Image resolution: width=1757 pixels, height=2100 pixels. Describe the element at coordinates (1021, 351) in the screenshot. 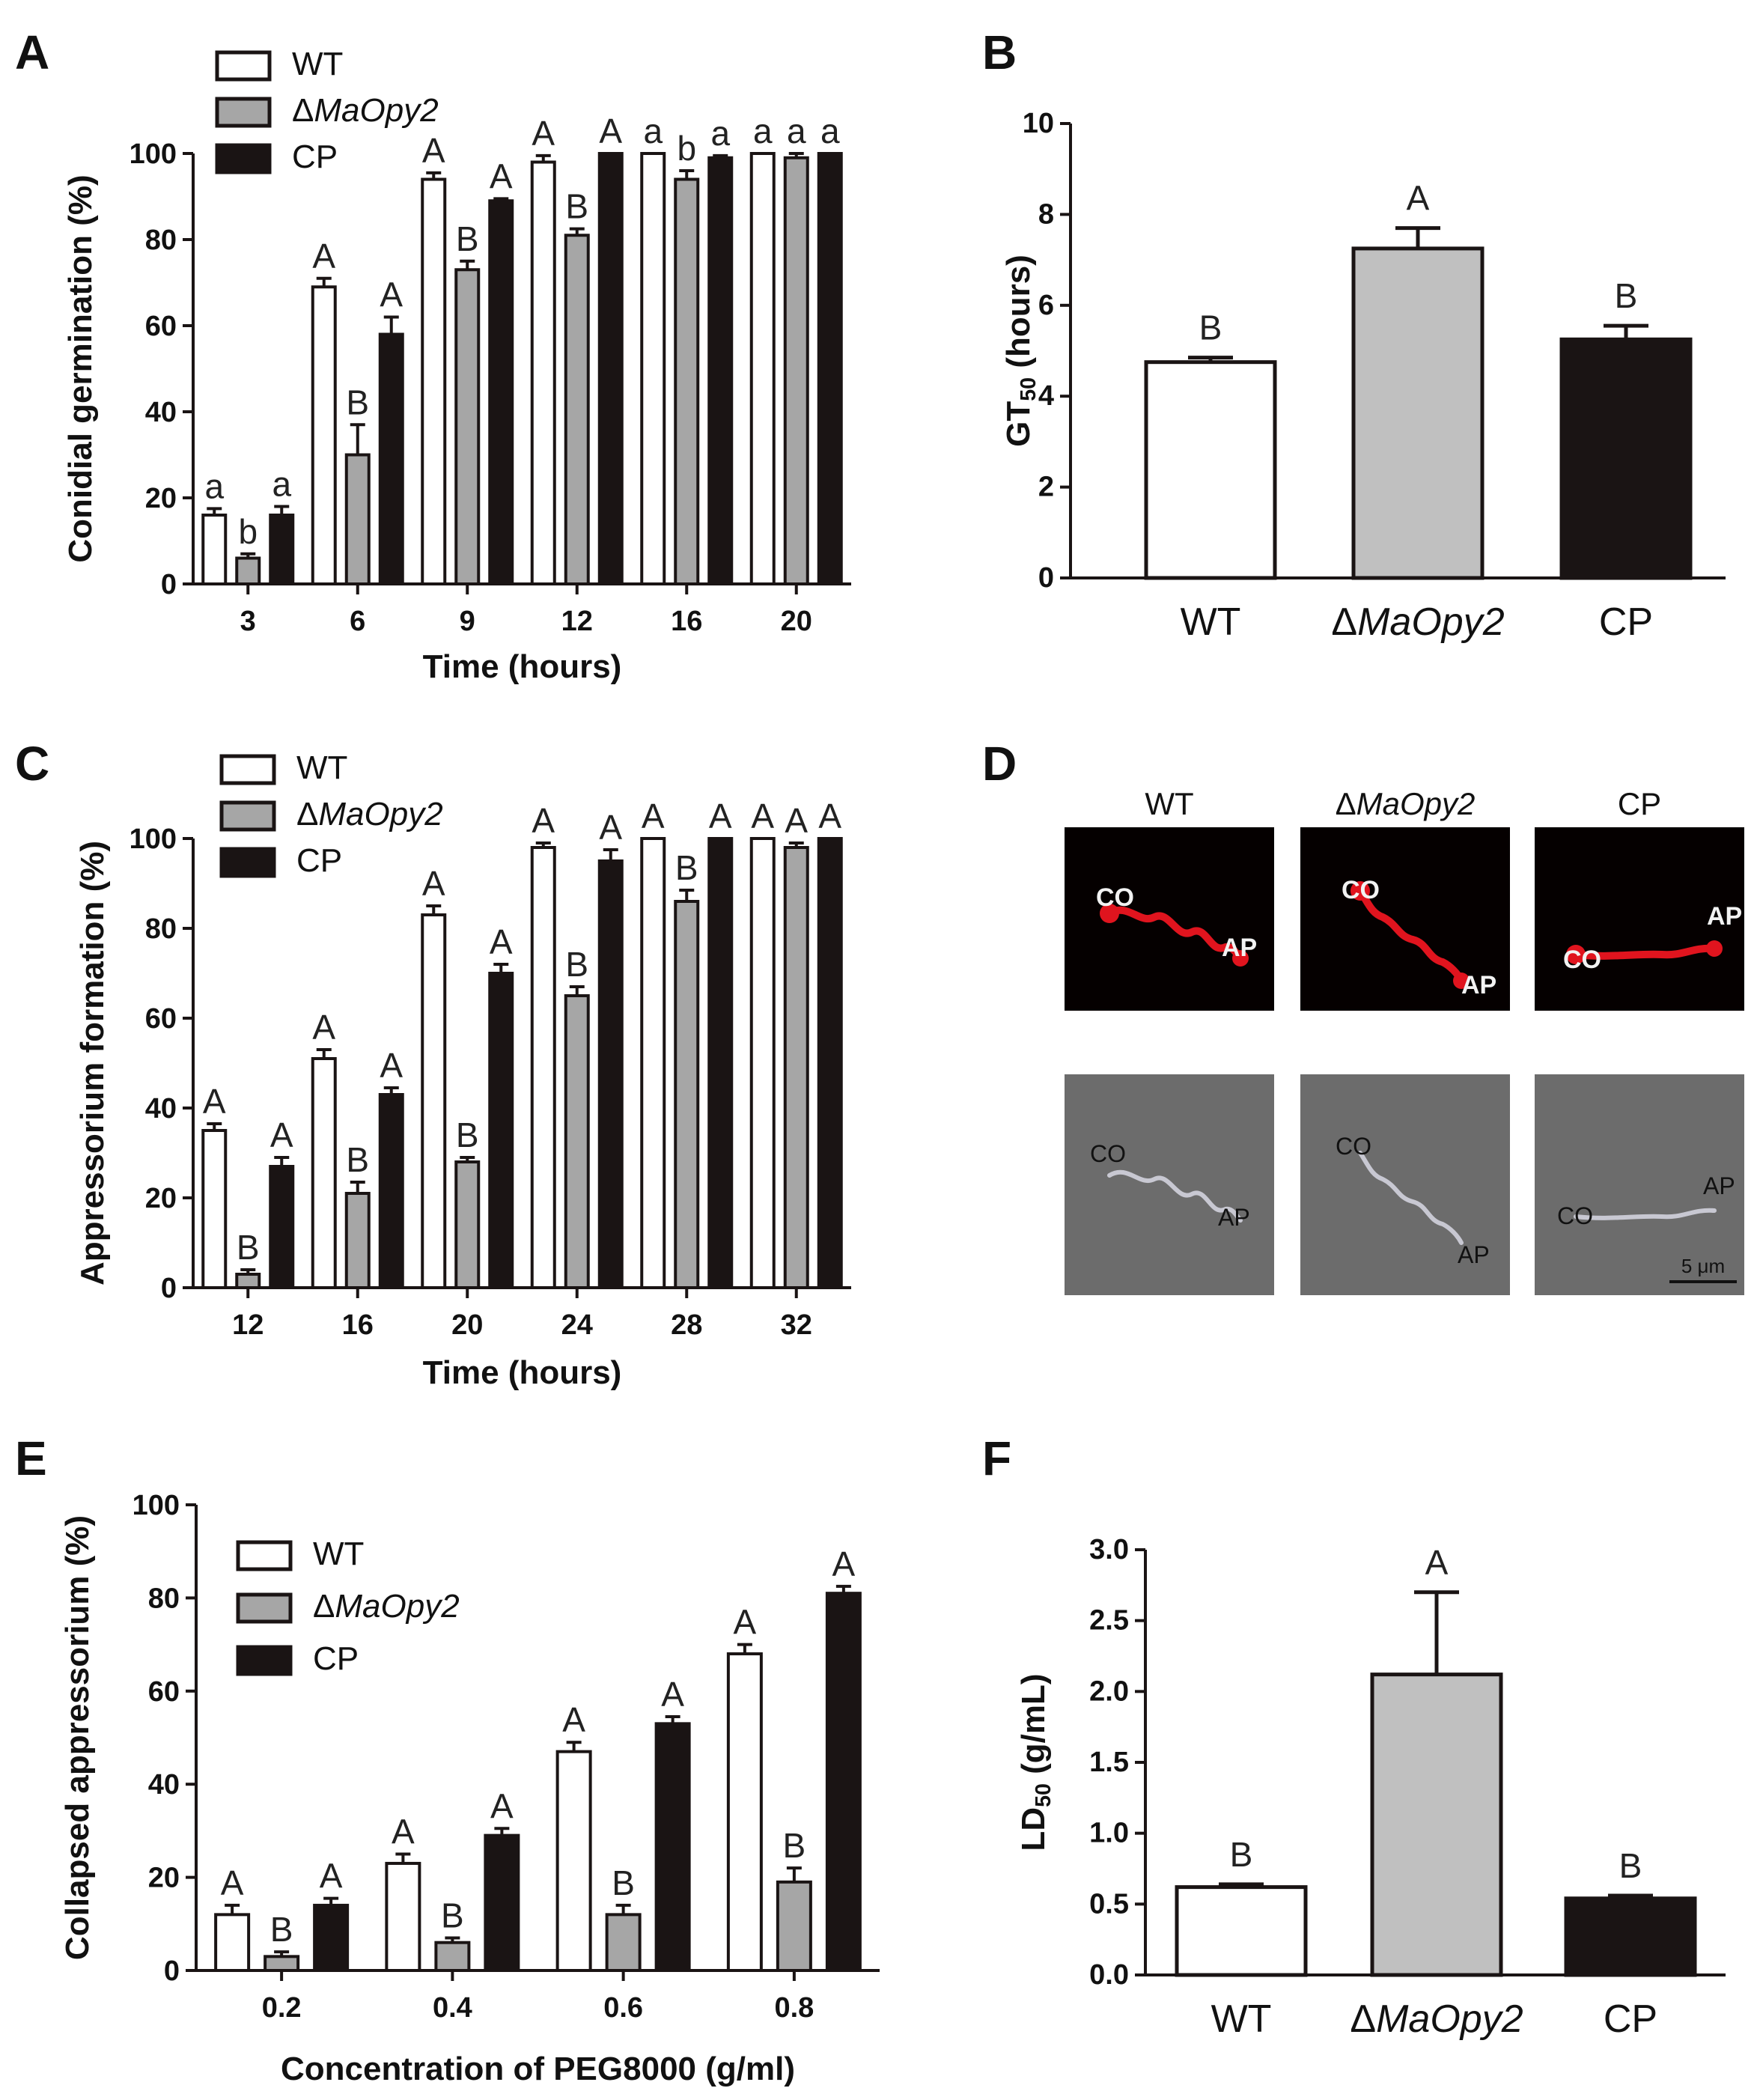

I see `y-axis-title: GT50 (hours)` at that location.